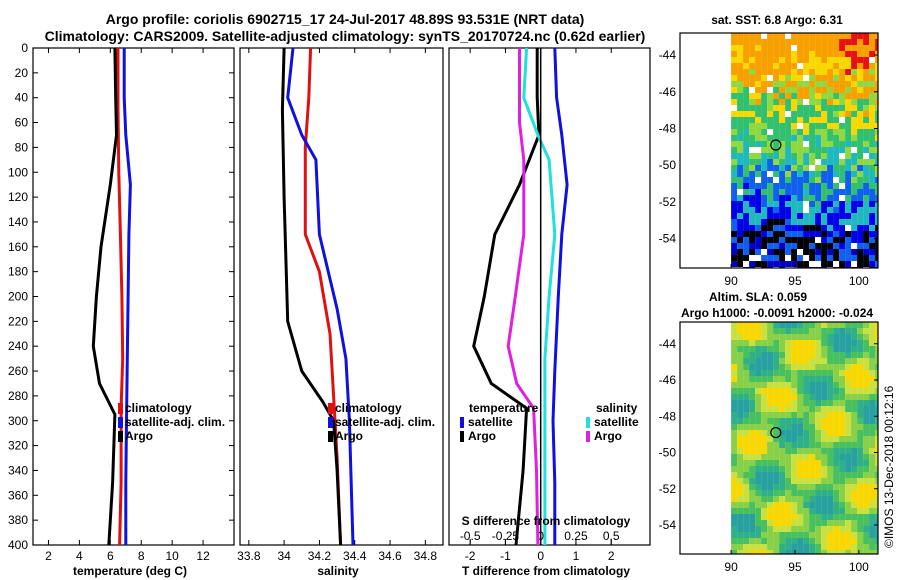 The image size is (900, 580). I want to click on legend3-swatch-s-satellite, so click(588, 422).